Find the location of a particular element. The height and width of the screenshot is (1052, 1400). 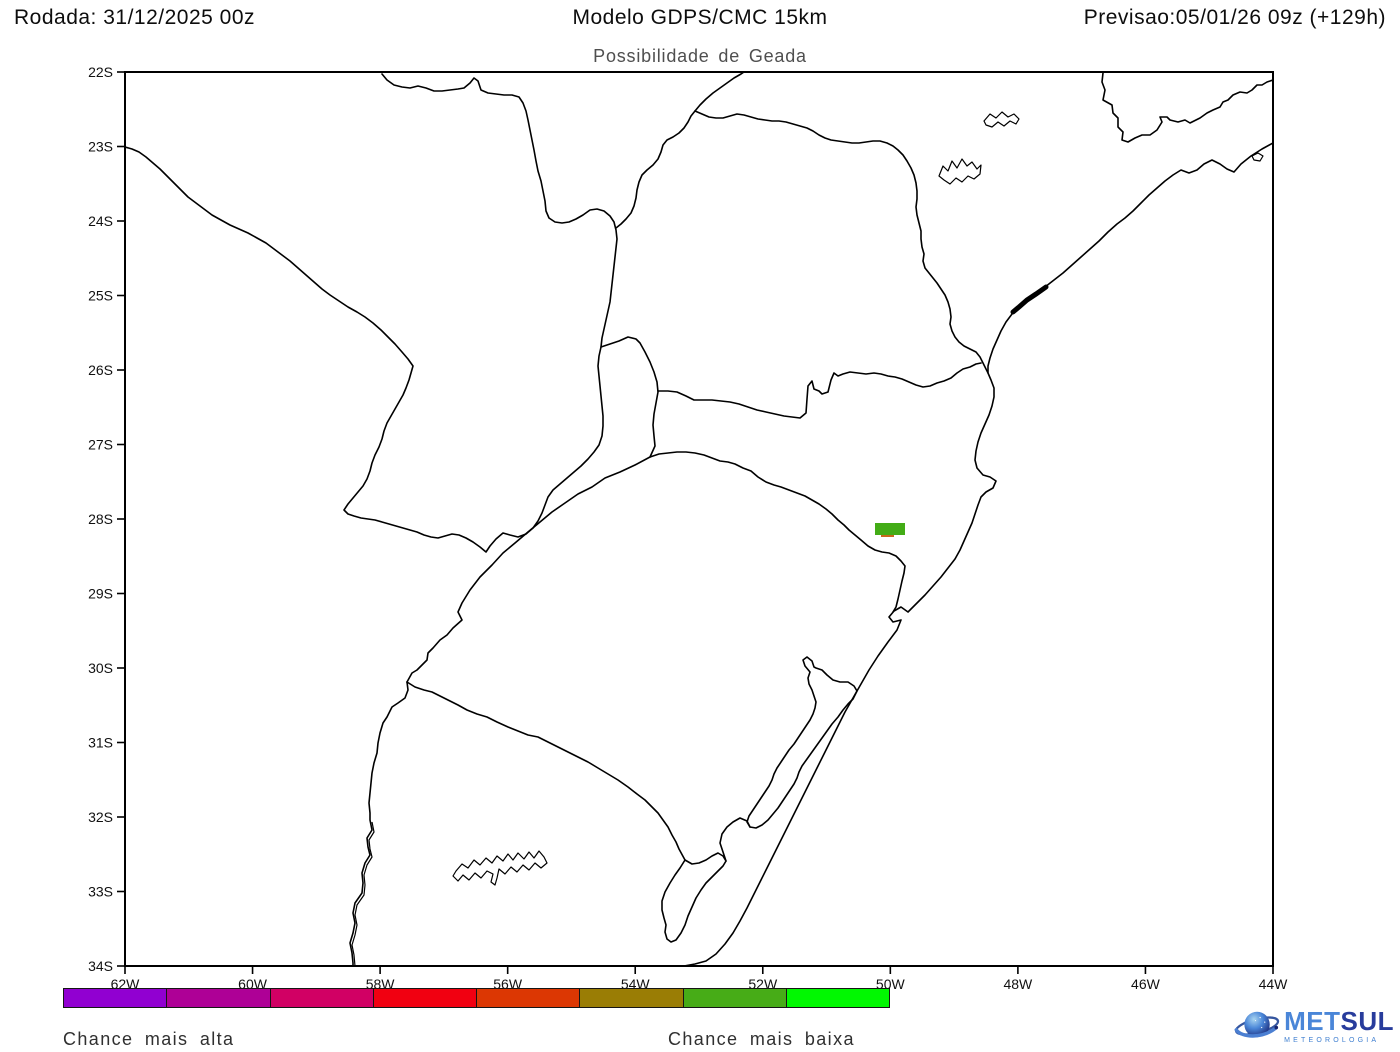

frost-patch is located at coordinates (890, 529).